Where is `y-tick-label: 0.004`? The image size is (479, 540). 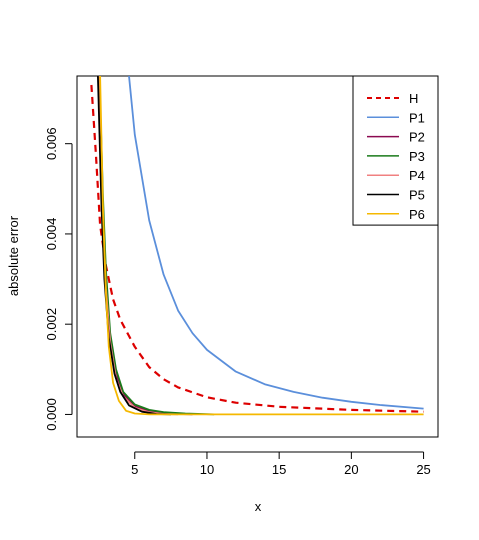
y-tick-label: 0.004 is located at coordinates (51, 234).